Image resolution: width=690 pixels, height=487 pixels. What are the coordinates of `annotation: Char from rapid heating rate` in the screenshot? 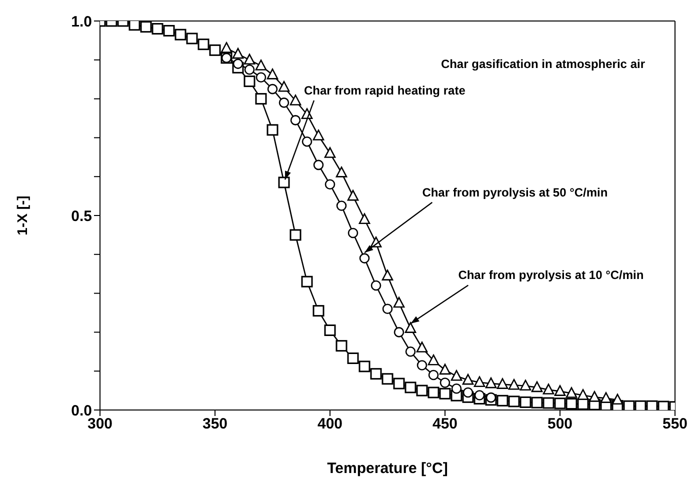 It's located at (385, 90).